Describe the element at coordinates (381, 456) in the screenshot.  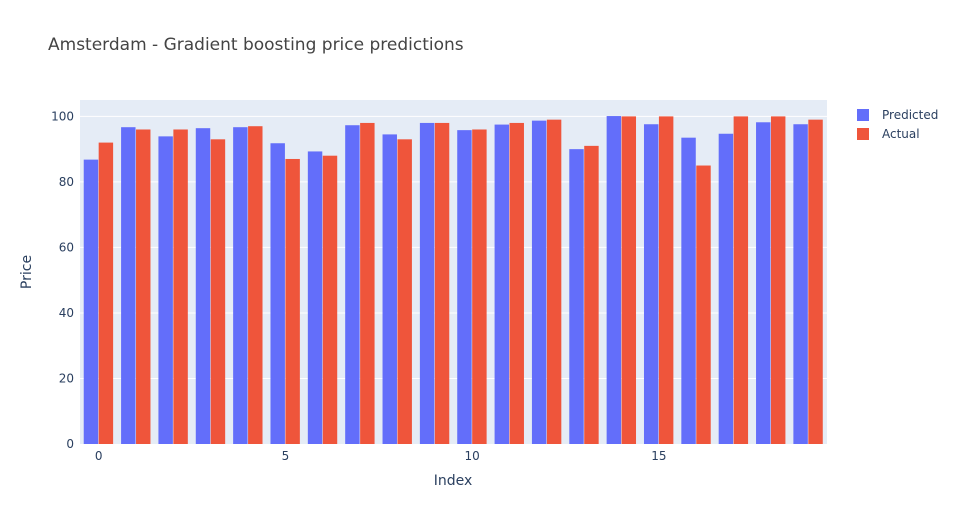
I see `x-axis: 0 5 10 15` at that location.